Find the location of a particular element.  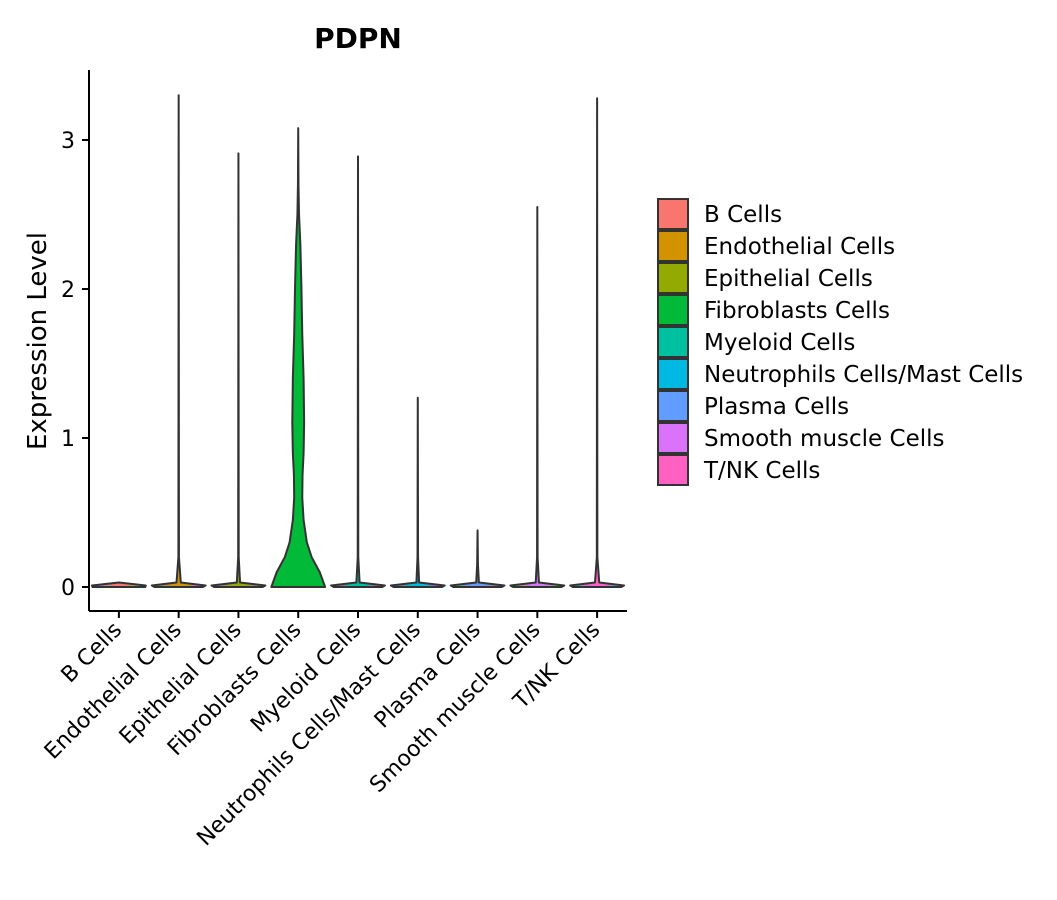

y-tick-label: 2 is located at coordinates (68, 290).